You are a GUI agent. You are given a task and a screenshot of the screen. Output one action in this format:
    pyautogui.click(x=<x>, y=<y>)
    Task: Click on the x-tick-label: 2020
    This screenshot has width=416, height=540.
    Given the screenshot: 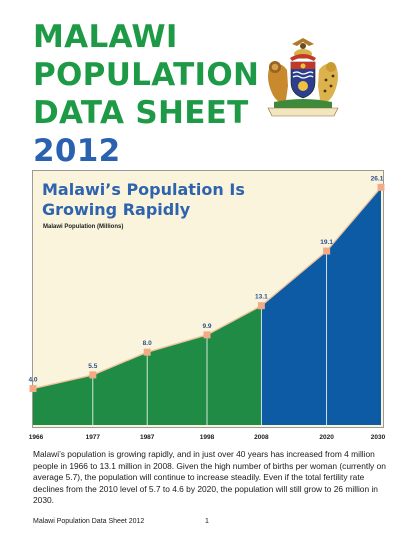 What is the action you would take?
    pyautogui.click(x=326, y=437)
    